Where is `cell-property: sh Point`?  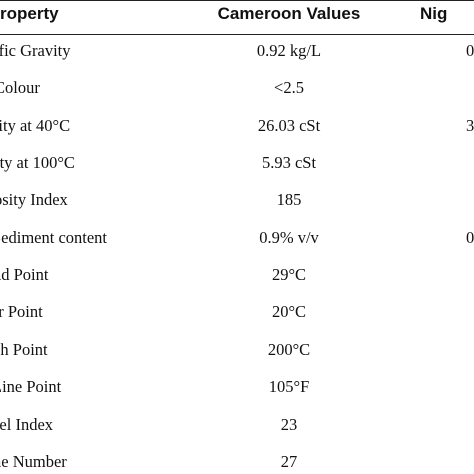 cell-property: sh Point is located at coordinates (24, 349).